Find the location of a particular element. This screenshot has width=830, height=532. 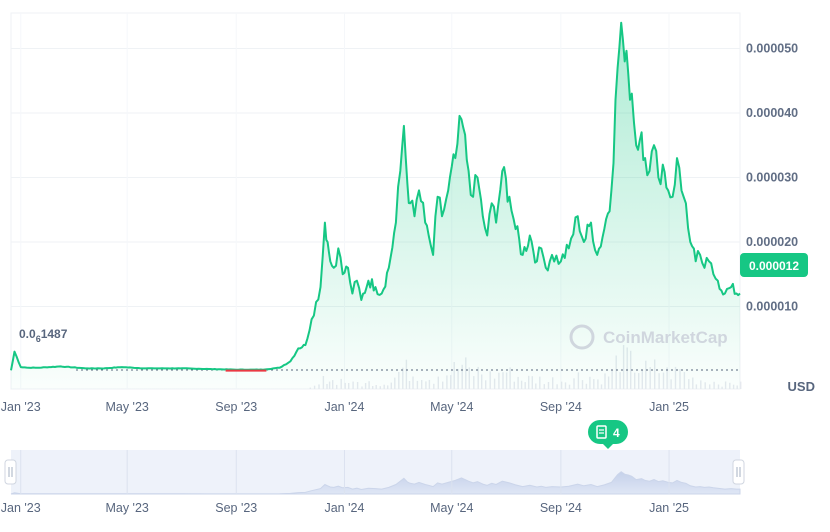

range-navigator is located at coordinates (374, 472).